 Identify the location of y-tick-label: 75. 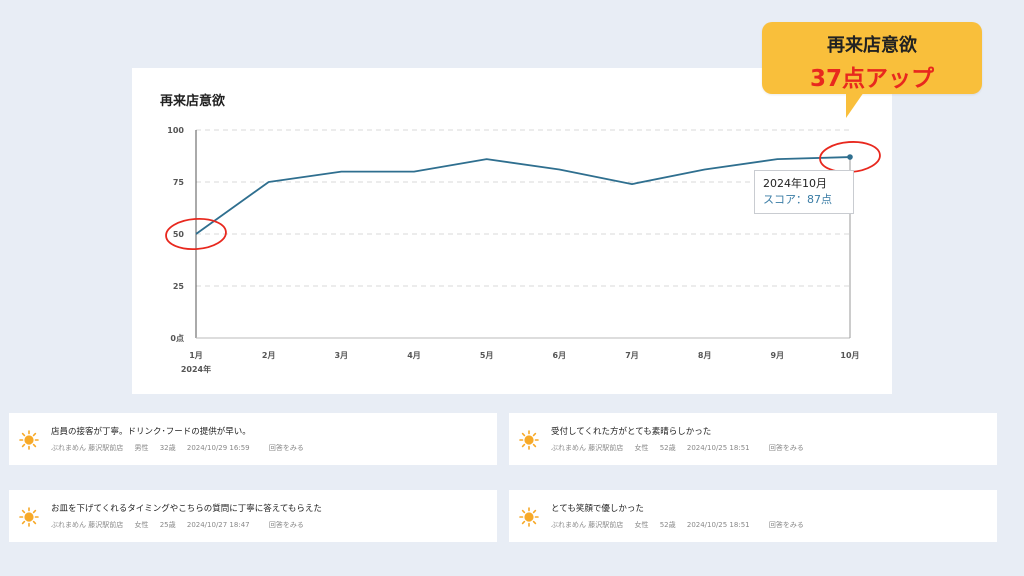
(179, 182).